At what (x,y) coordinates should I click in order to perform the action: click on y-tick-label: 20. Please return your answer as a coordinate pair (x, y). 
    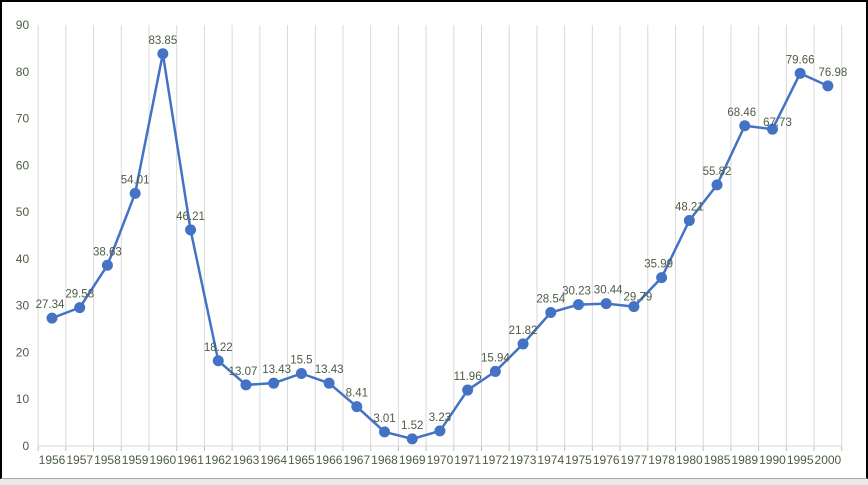
    Looking at the image, I should click on (23, 352).